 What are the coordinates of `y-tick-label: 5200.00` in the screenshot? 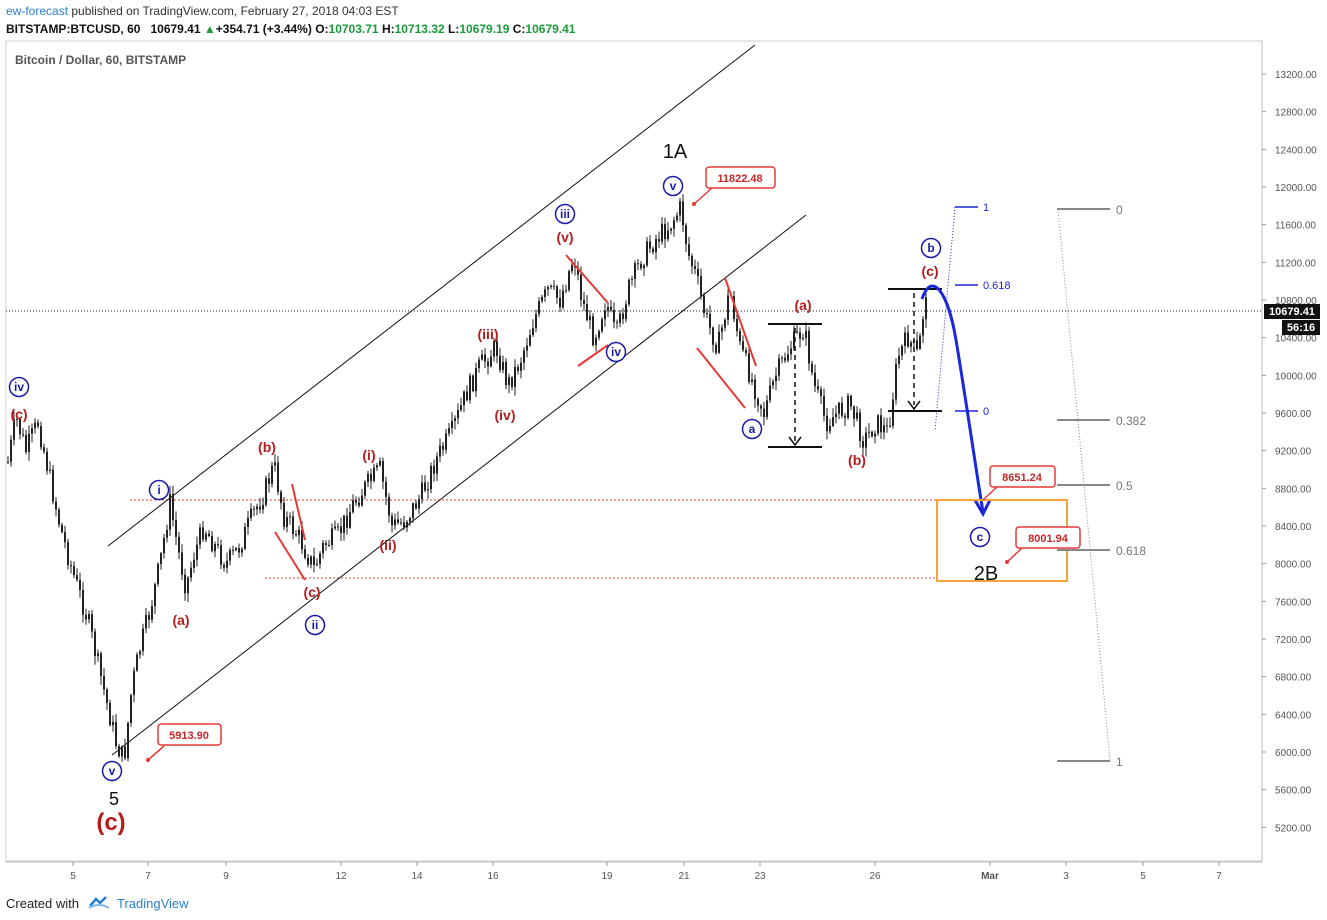 It's located at (1293, 828).